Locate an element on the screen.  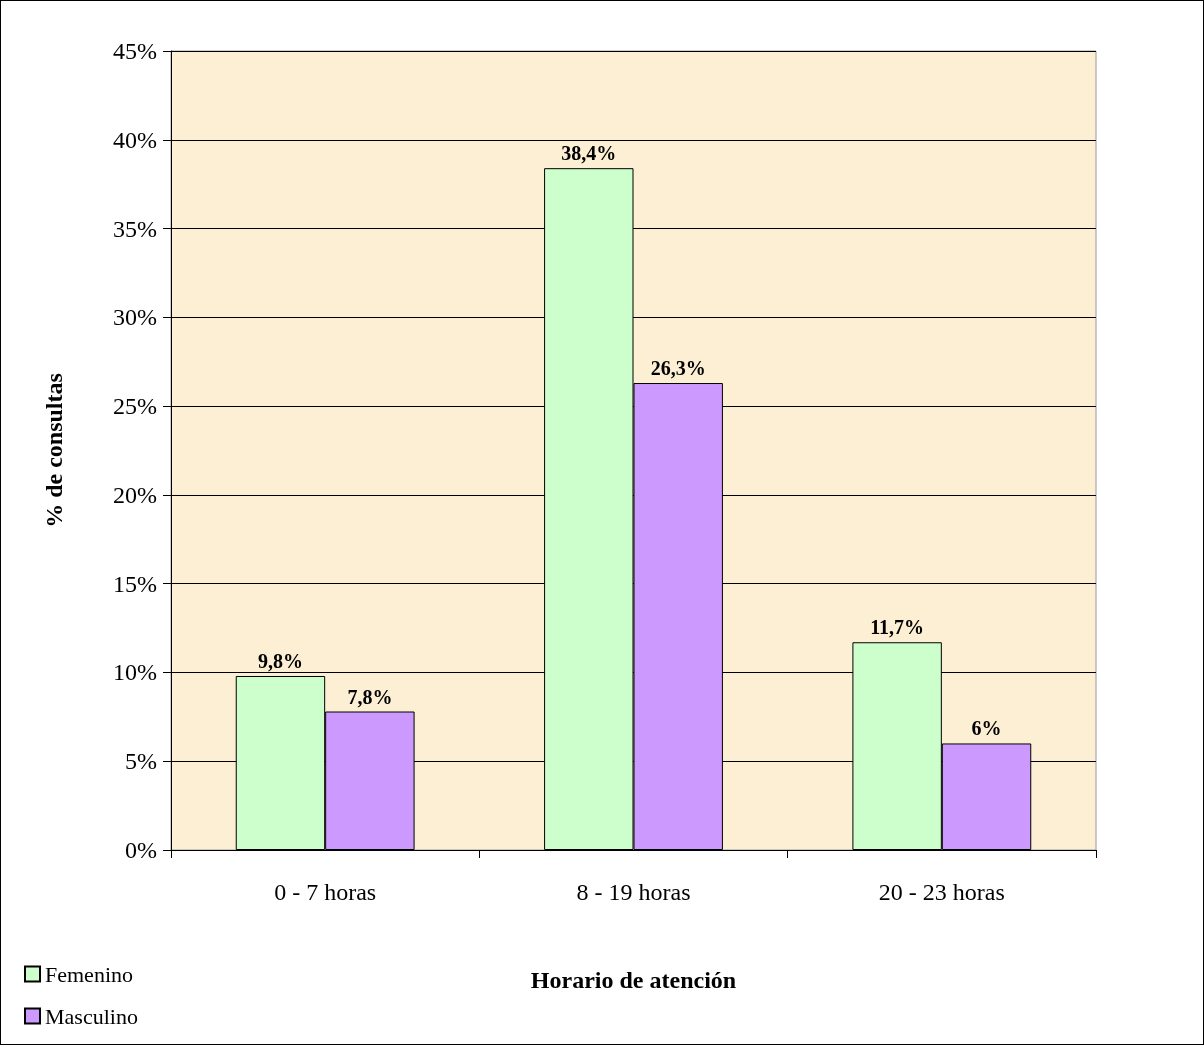
x-tick-label: 8 - 19 horas is located at coordinates (633, 892).